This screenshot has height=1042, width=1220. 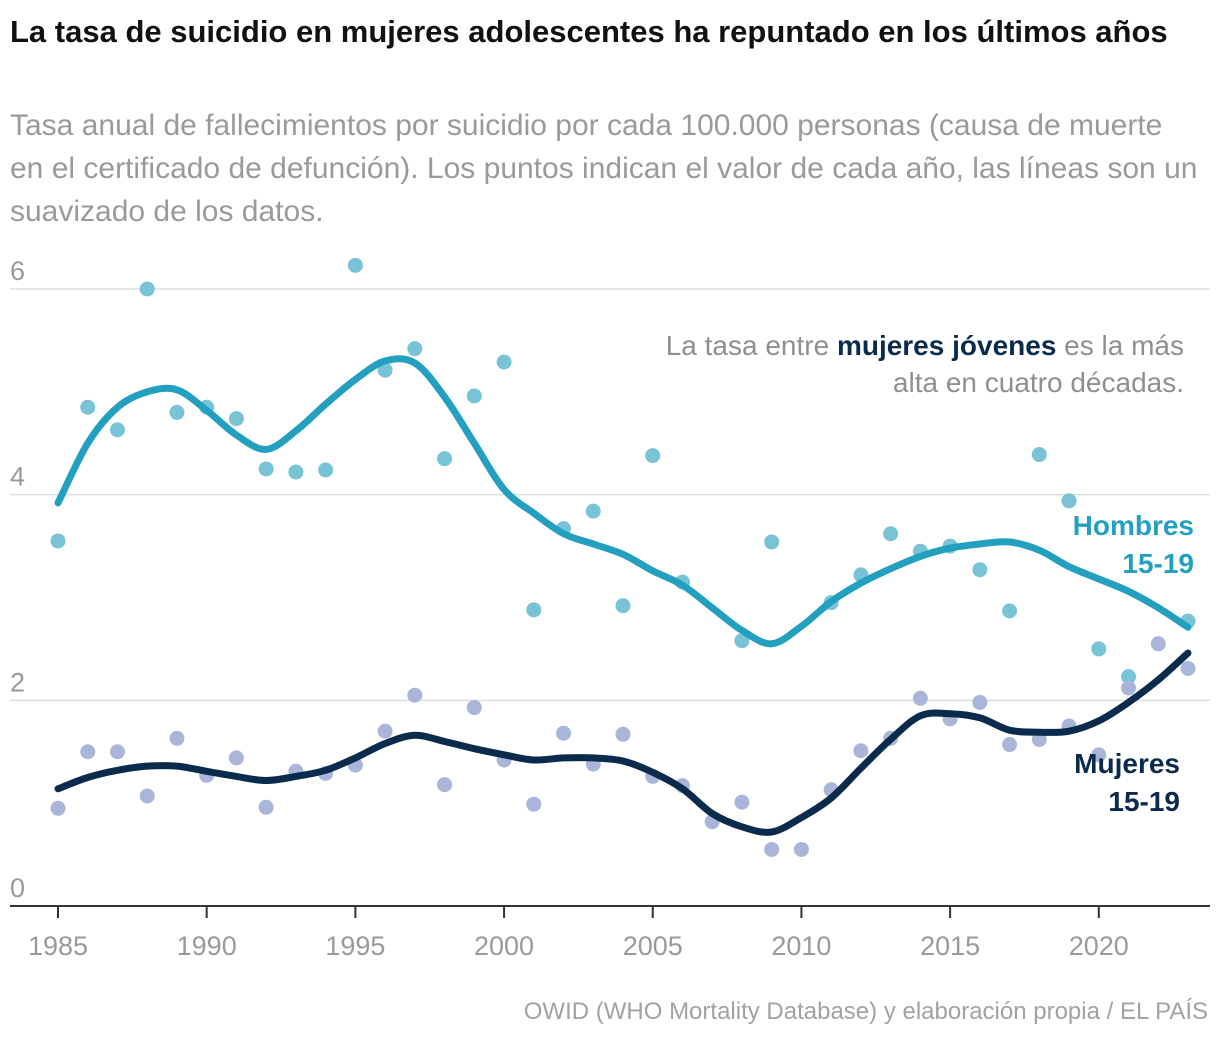 I want to click on annotation-line-1: La tasa entre mujeres jóvenes es la más, so click(x=925, y=345).